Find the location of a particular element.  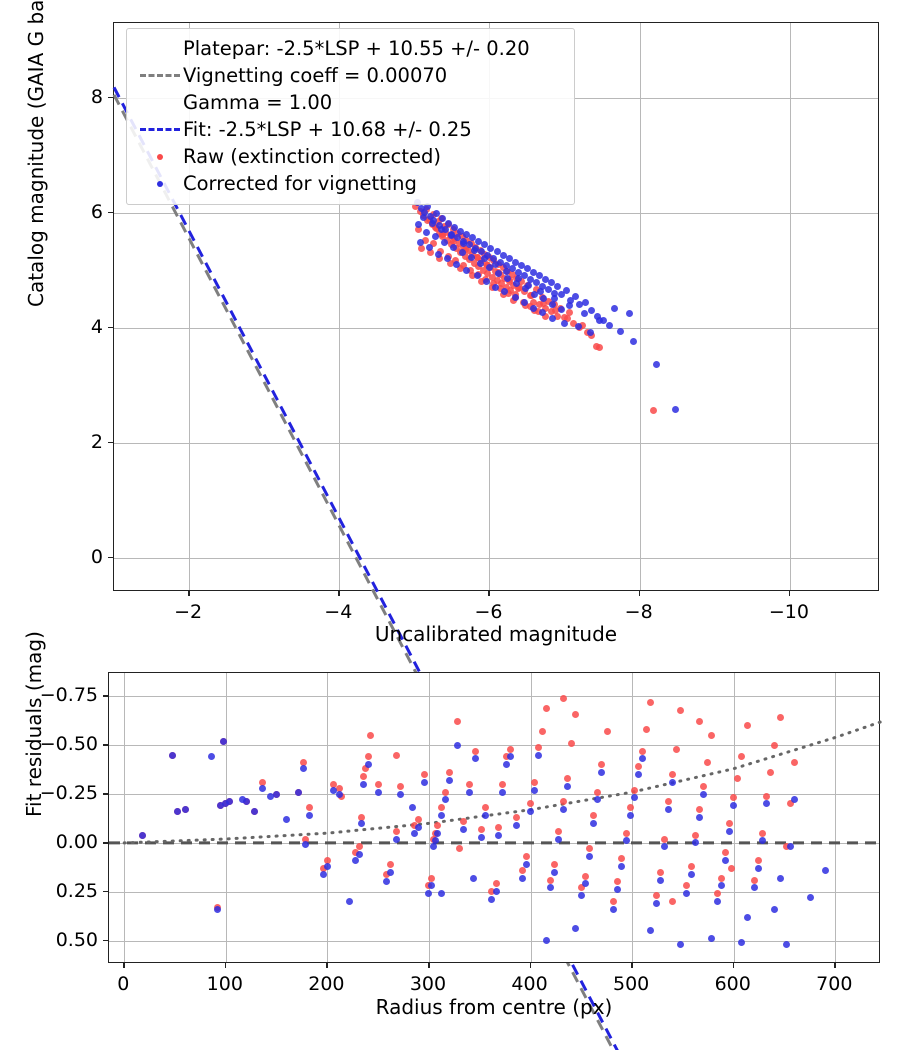

x-axis-tick-label: −2 is located at coordinates (188, 612).